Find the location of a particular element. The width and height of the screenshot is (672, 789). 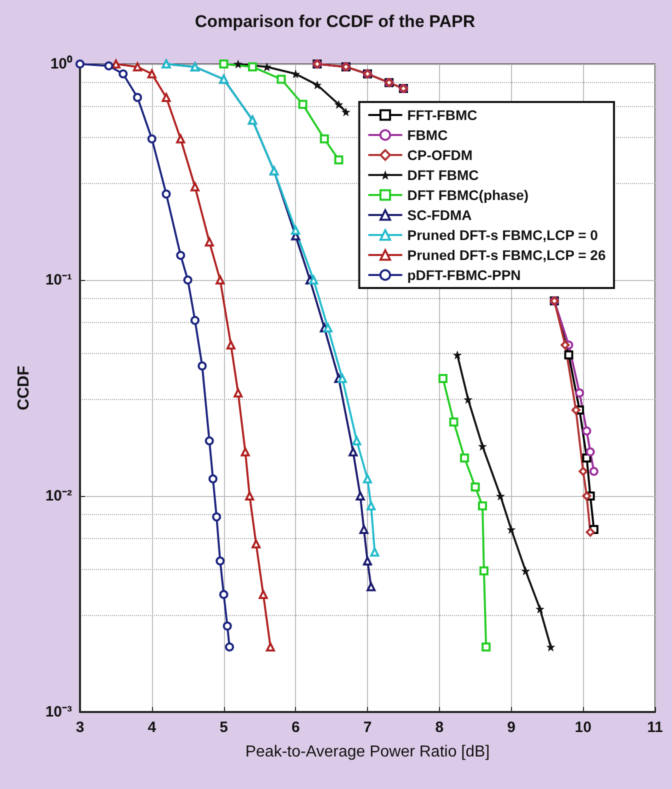

legend-label: FFT-FBMC is located at coordinates (442, 115).